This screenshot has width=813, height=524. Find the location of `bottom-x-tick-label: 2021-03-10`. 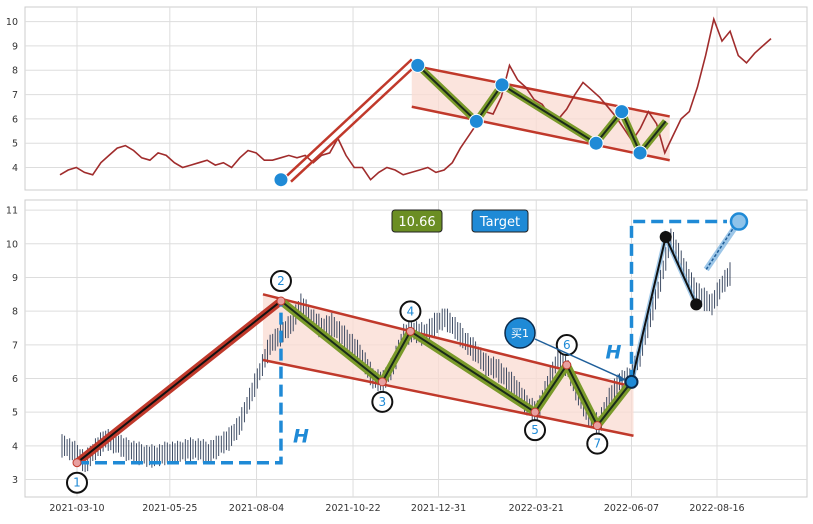

bottom-x-tick-label: 2021-03-10 is located at coordinates (76, 508).